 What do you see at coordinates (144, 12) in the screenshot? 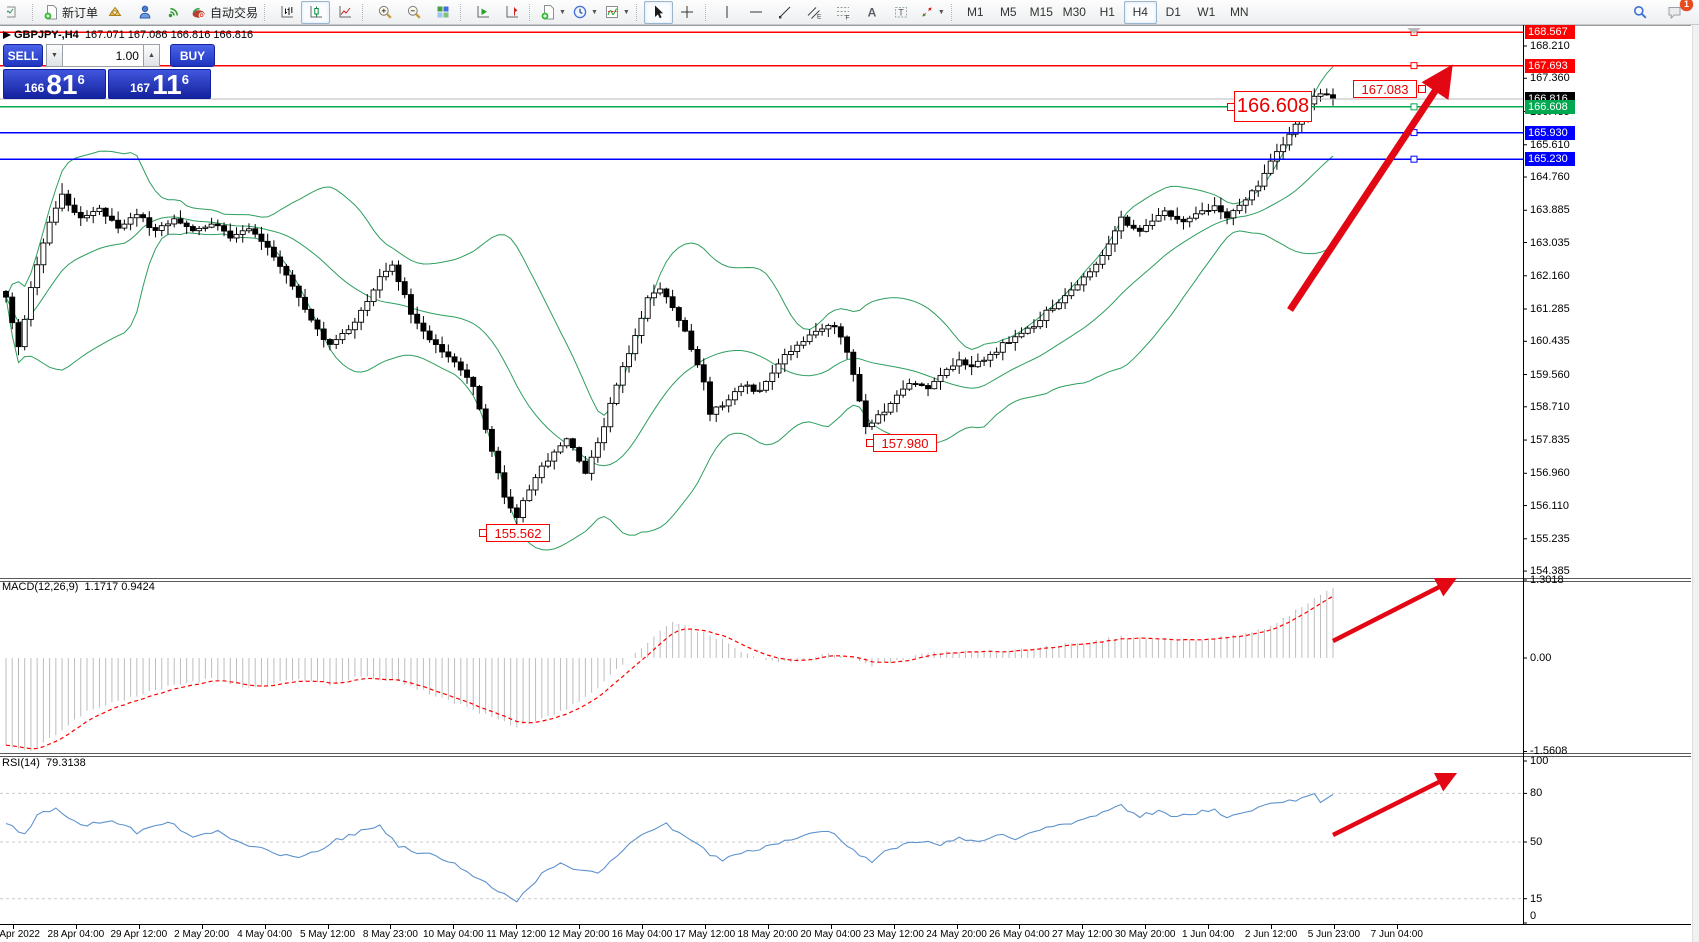
I see `community` at bounding box center [144, 12].